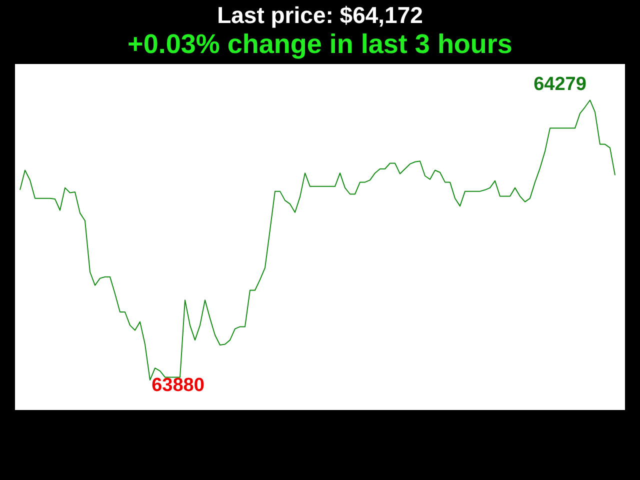  Describe the element at coordinates (178, 385) in the screenshot. I see `data-label: 63880` at that location.